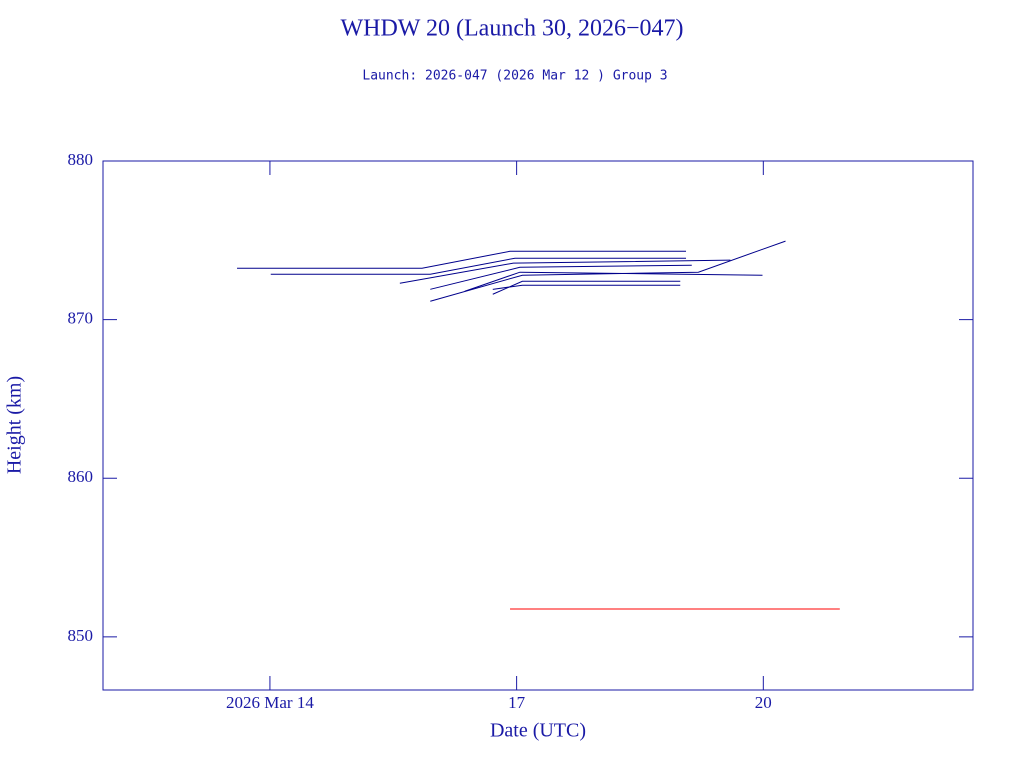 This screenshot has height=768, width=1024. What do you see at coordinates (81, 318) in the screenshot?
I see `y-tick-label: 870` at bounding box center [81, 318].